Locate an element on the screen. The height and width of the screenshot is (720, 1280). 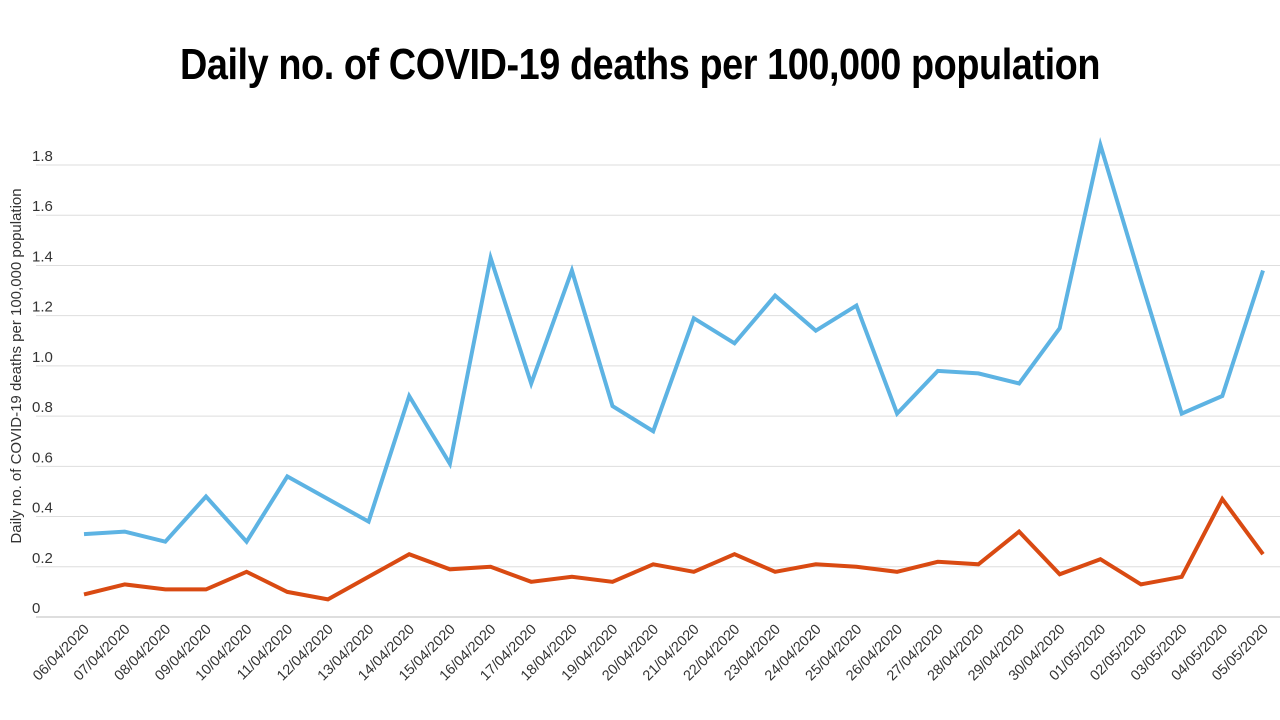
y-axis-ticks: 0 0.2 0.4 0.6 0.8 1.0 1.2 1.4 1.6 1.8 is located at coordinates (42, 382).